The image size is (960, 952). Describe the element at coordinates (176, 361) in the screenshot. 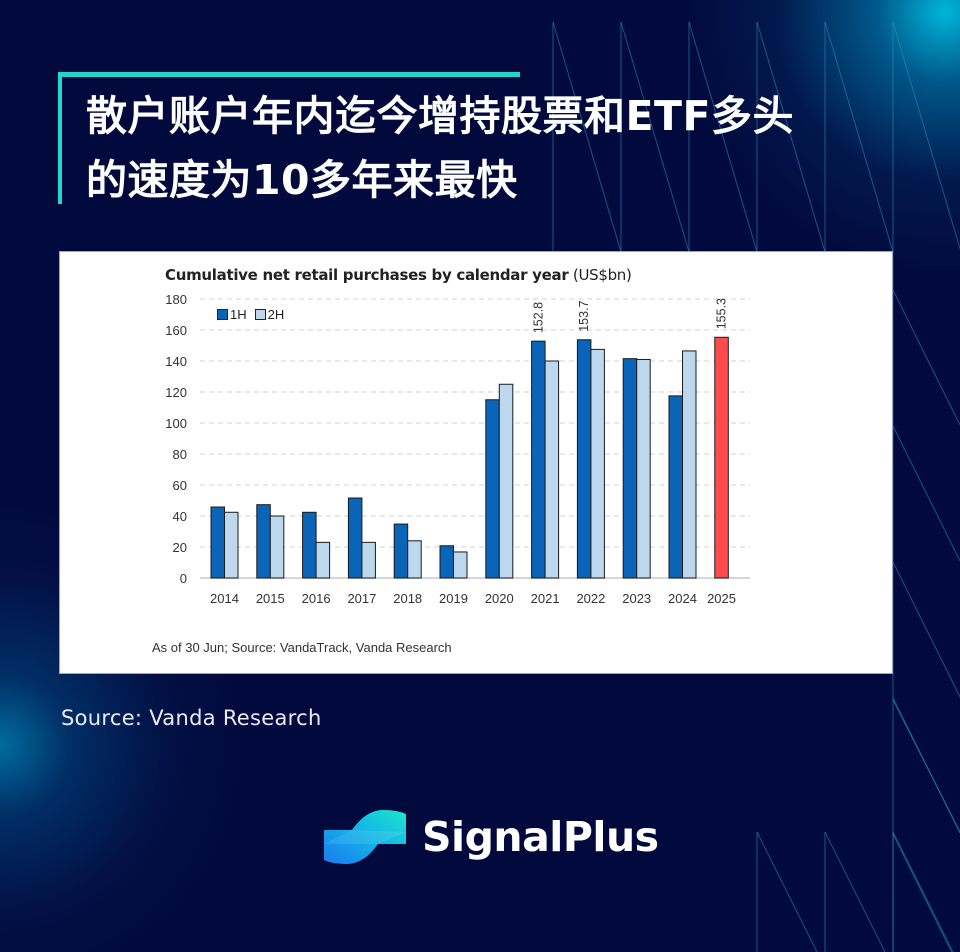

I see `svg-text: 140` at that location.